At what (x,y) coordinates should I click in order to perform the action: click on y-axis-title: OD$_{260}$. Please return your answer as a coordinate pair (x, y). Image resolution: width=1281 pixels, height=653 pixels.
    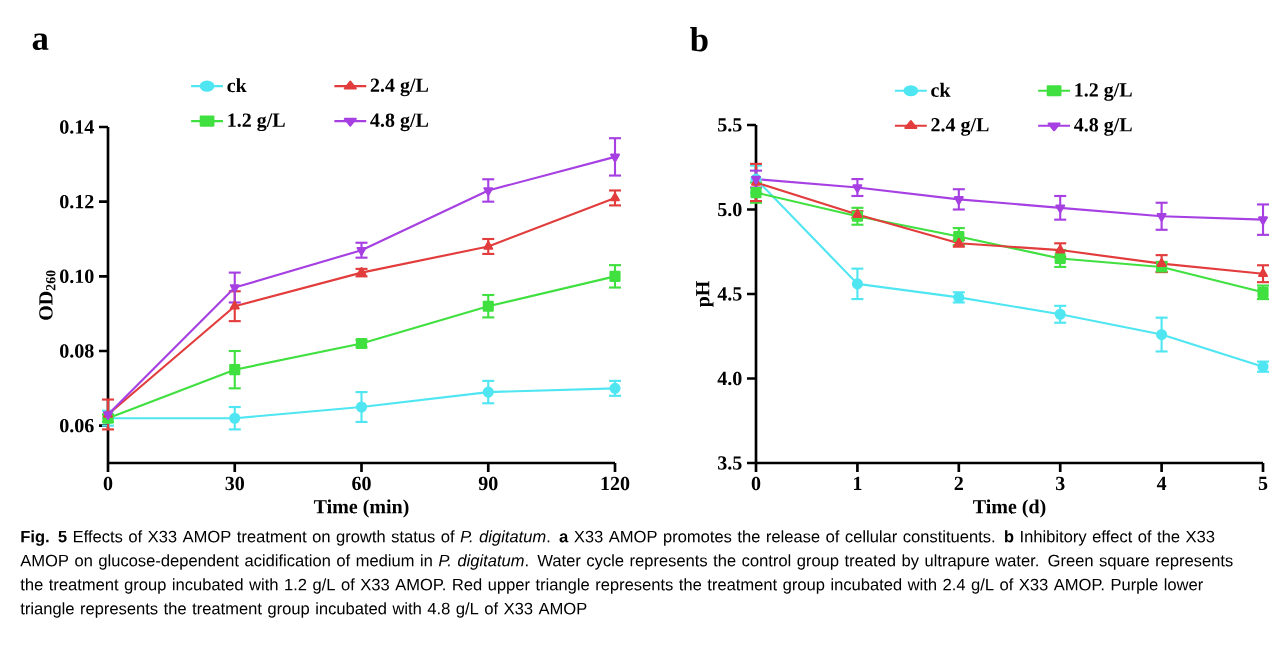
    Looking at the image, I should click on (47, 295).